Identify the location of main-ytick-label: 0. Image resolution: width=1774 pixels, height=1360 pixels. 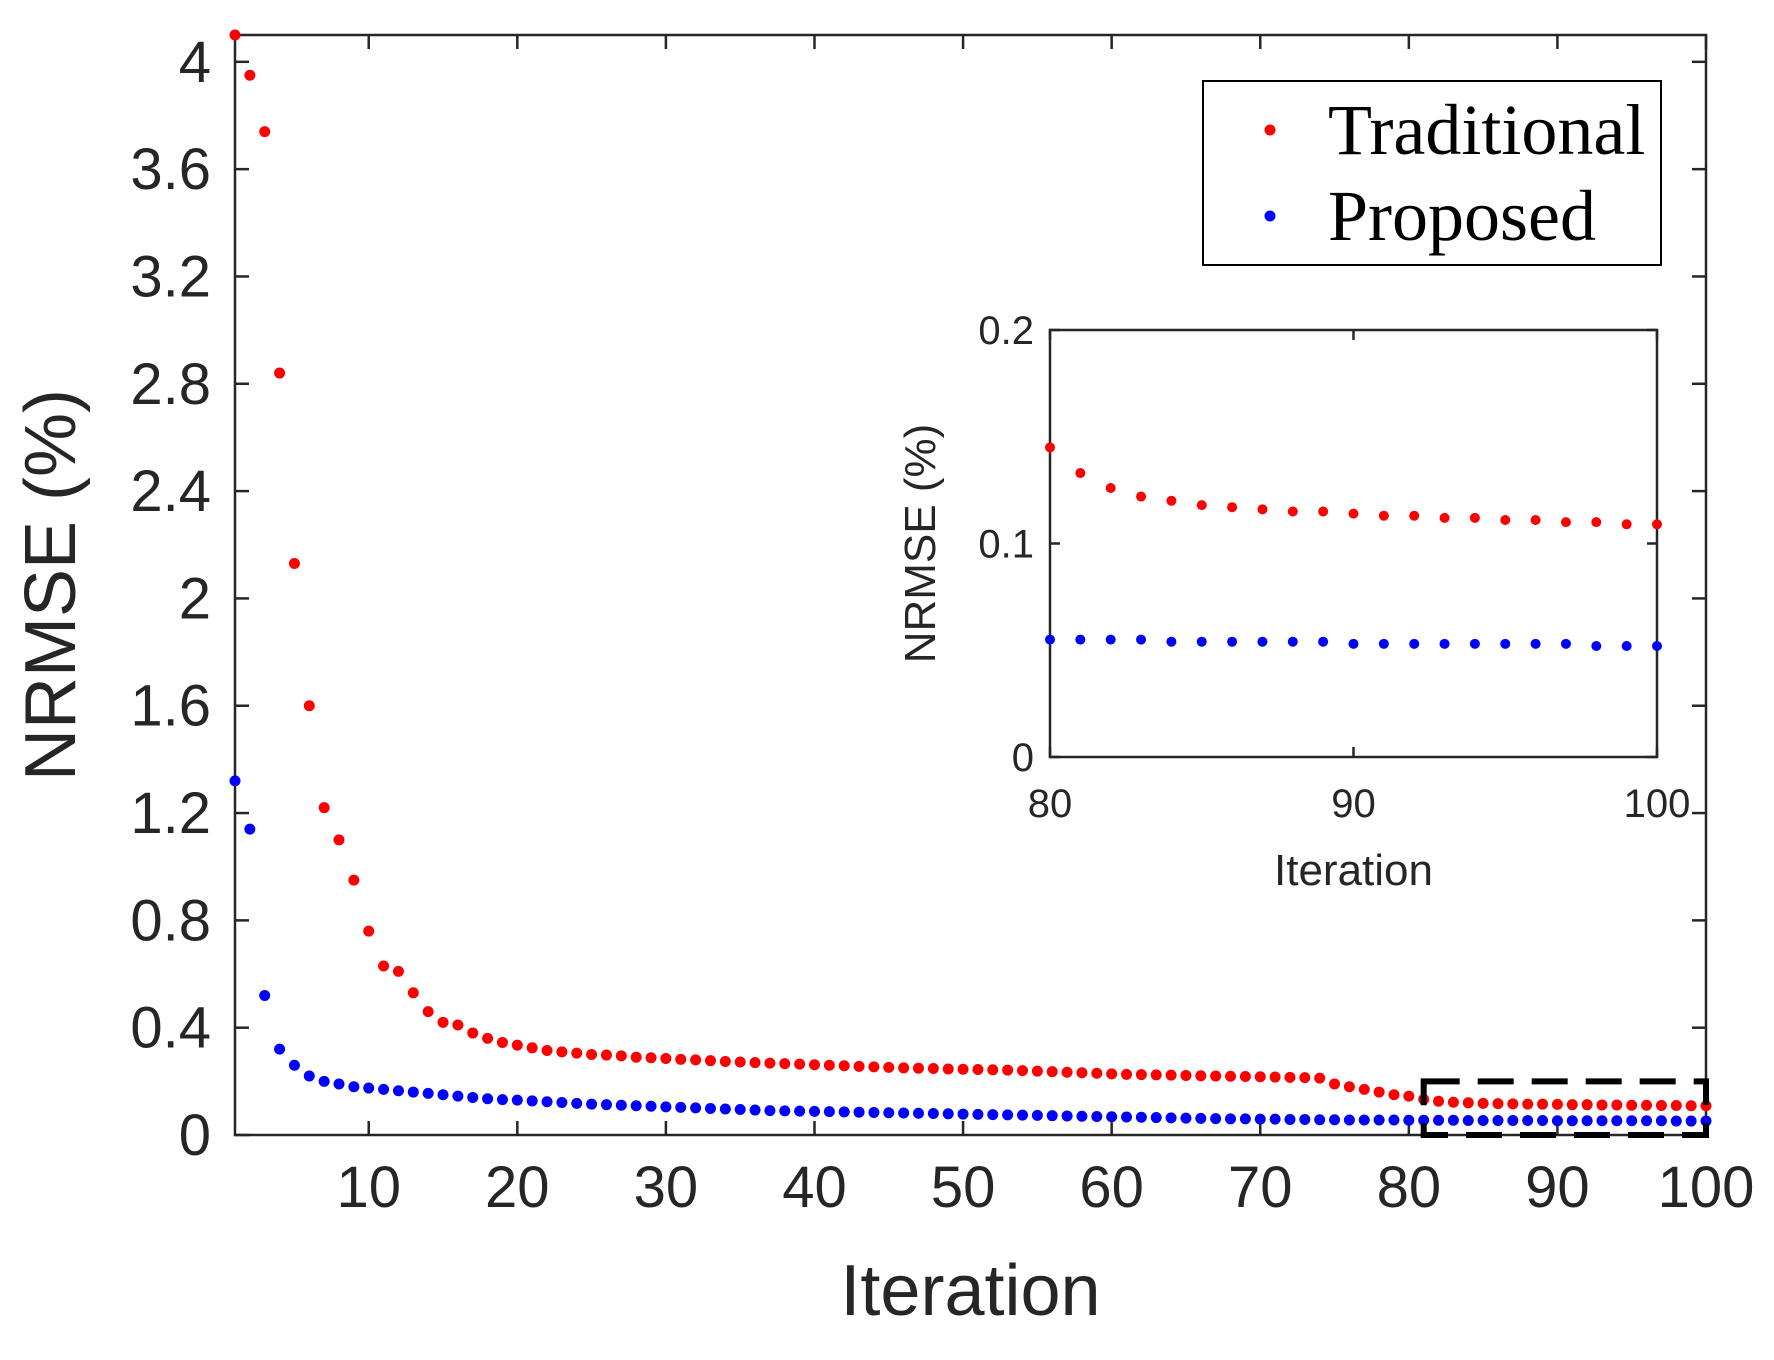
(195, 1135).